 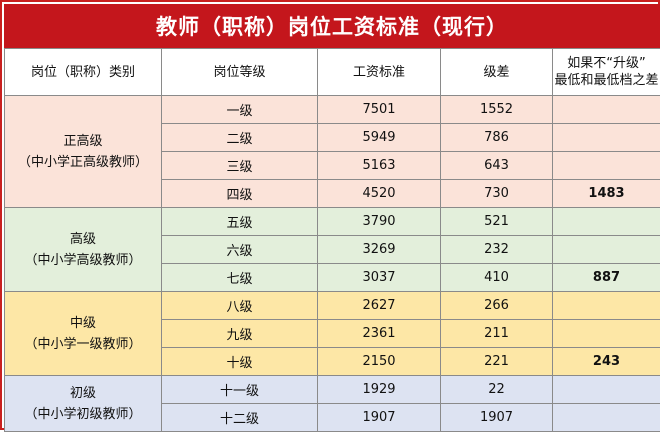 I want to click on grade-cell: 五级, so click(x=240, y=222).